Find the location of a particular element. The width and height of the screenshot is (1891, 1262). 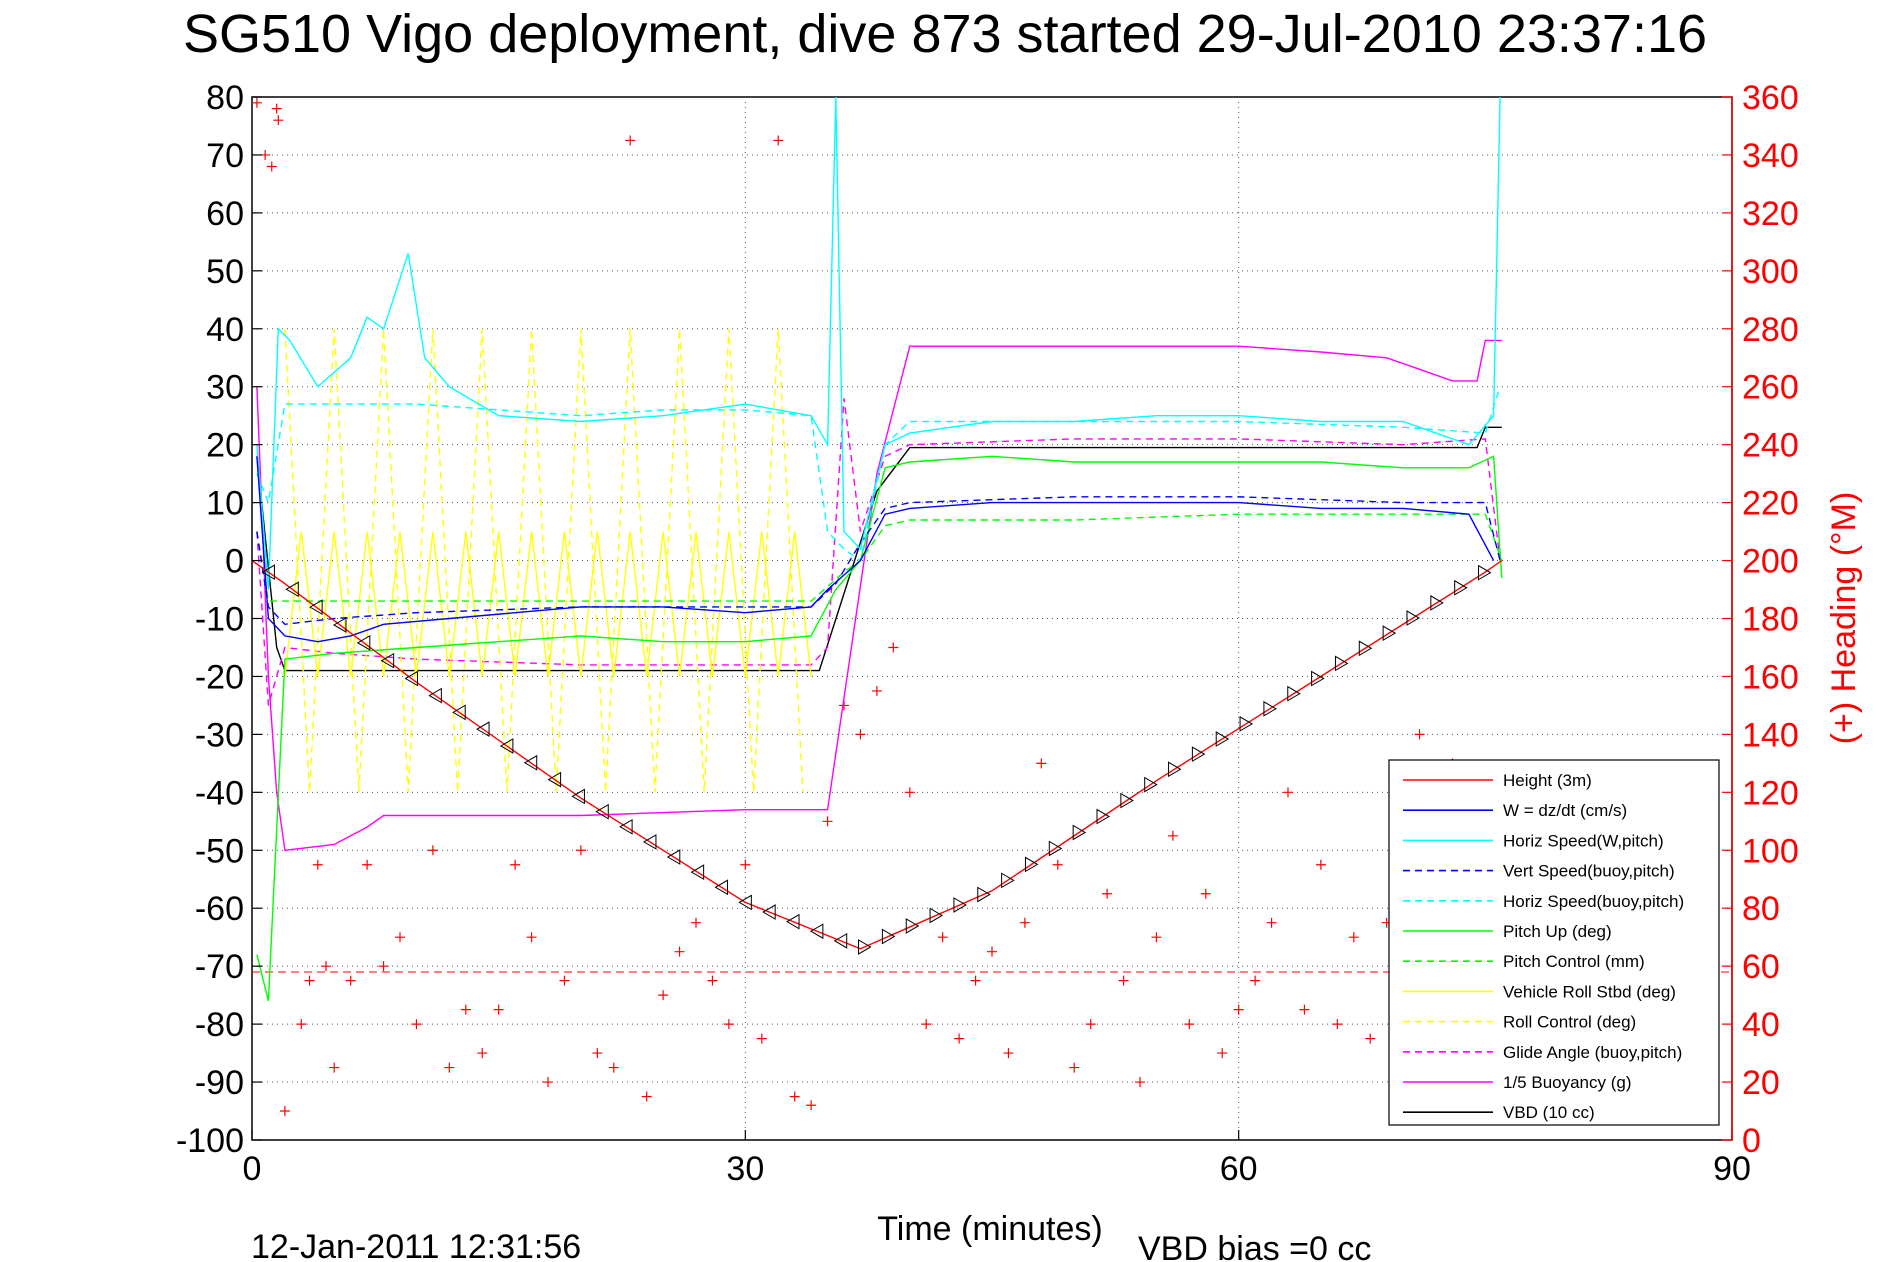

right-tick-label: 220 is located at coordinates (1770, 504).